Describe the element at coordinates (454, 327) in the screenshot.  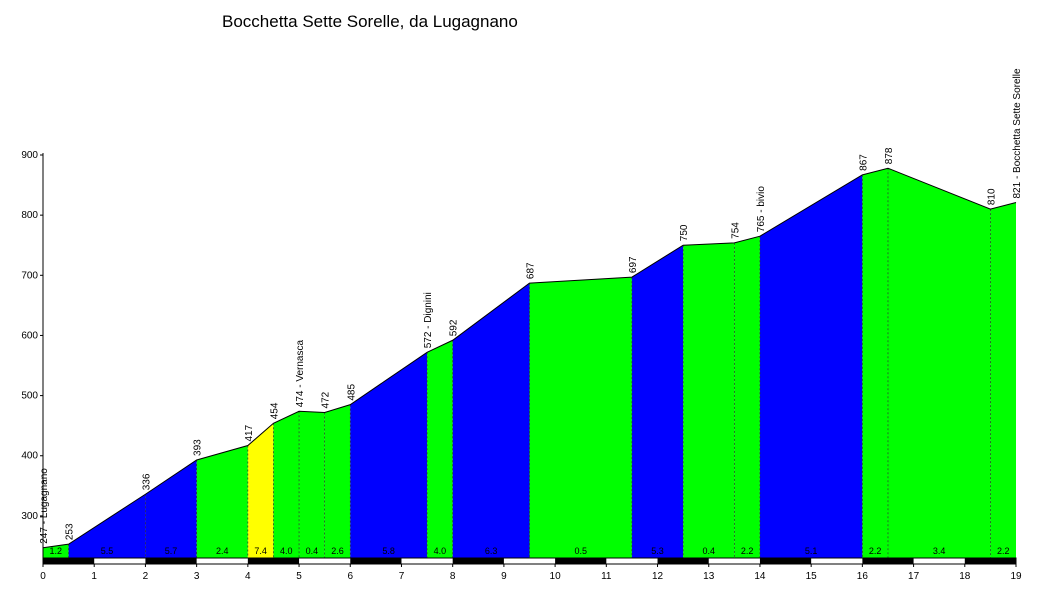
I see `point-label: 592` at that location.